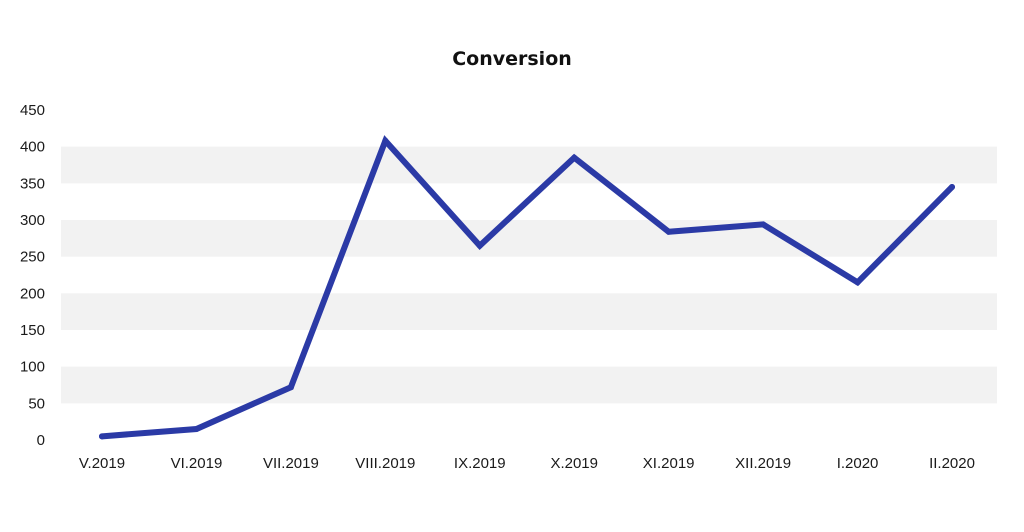  Describe the element at coordinates (102, 463) in the screenshot. I see `x-tick-label: V.2019` at that location.